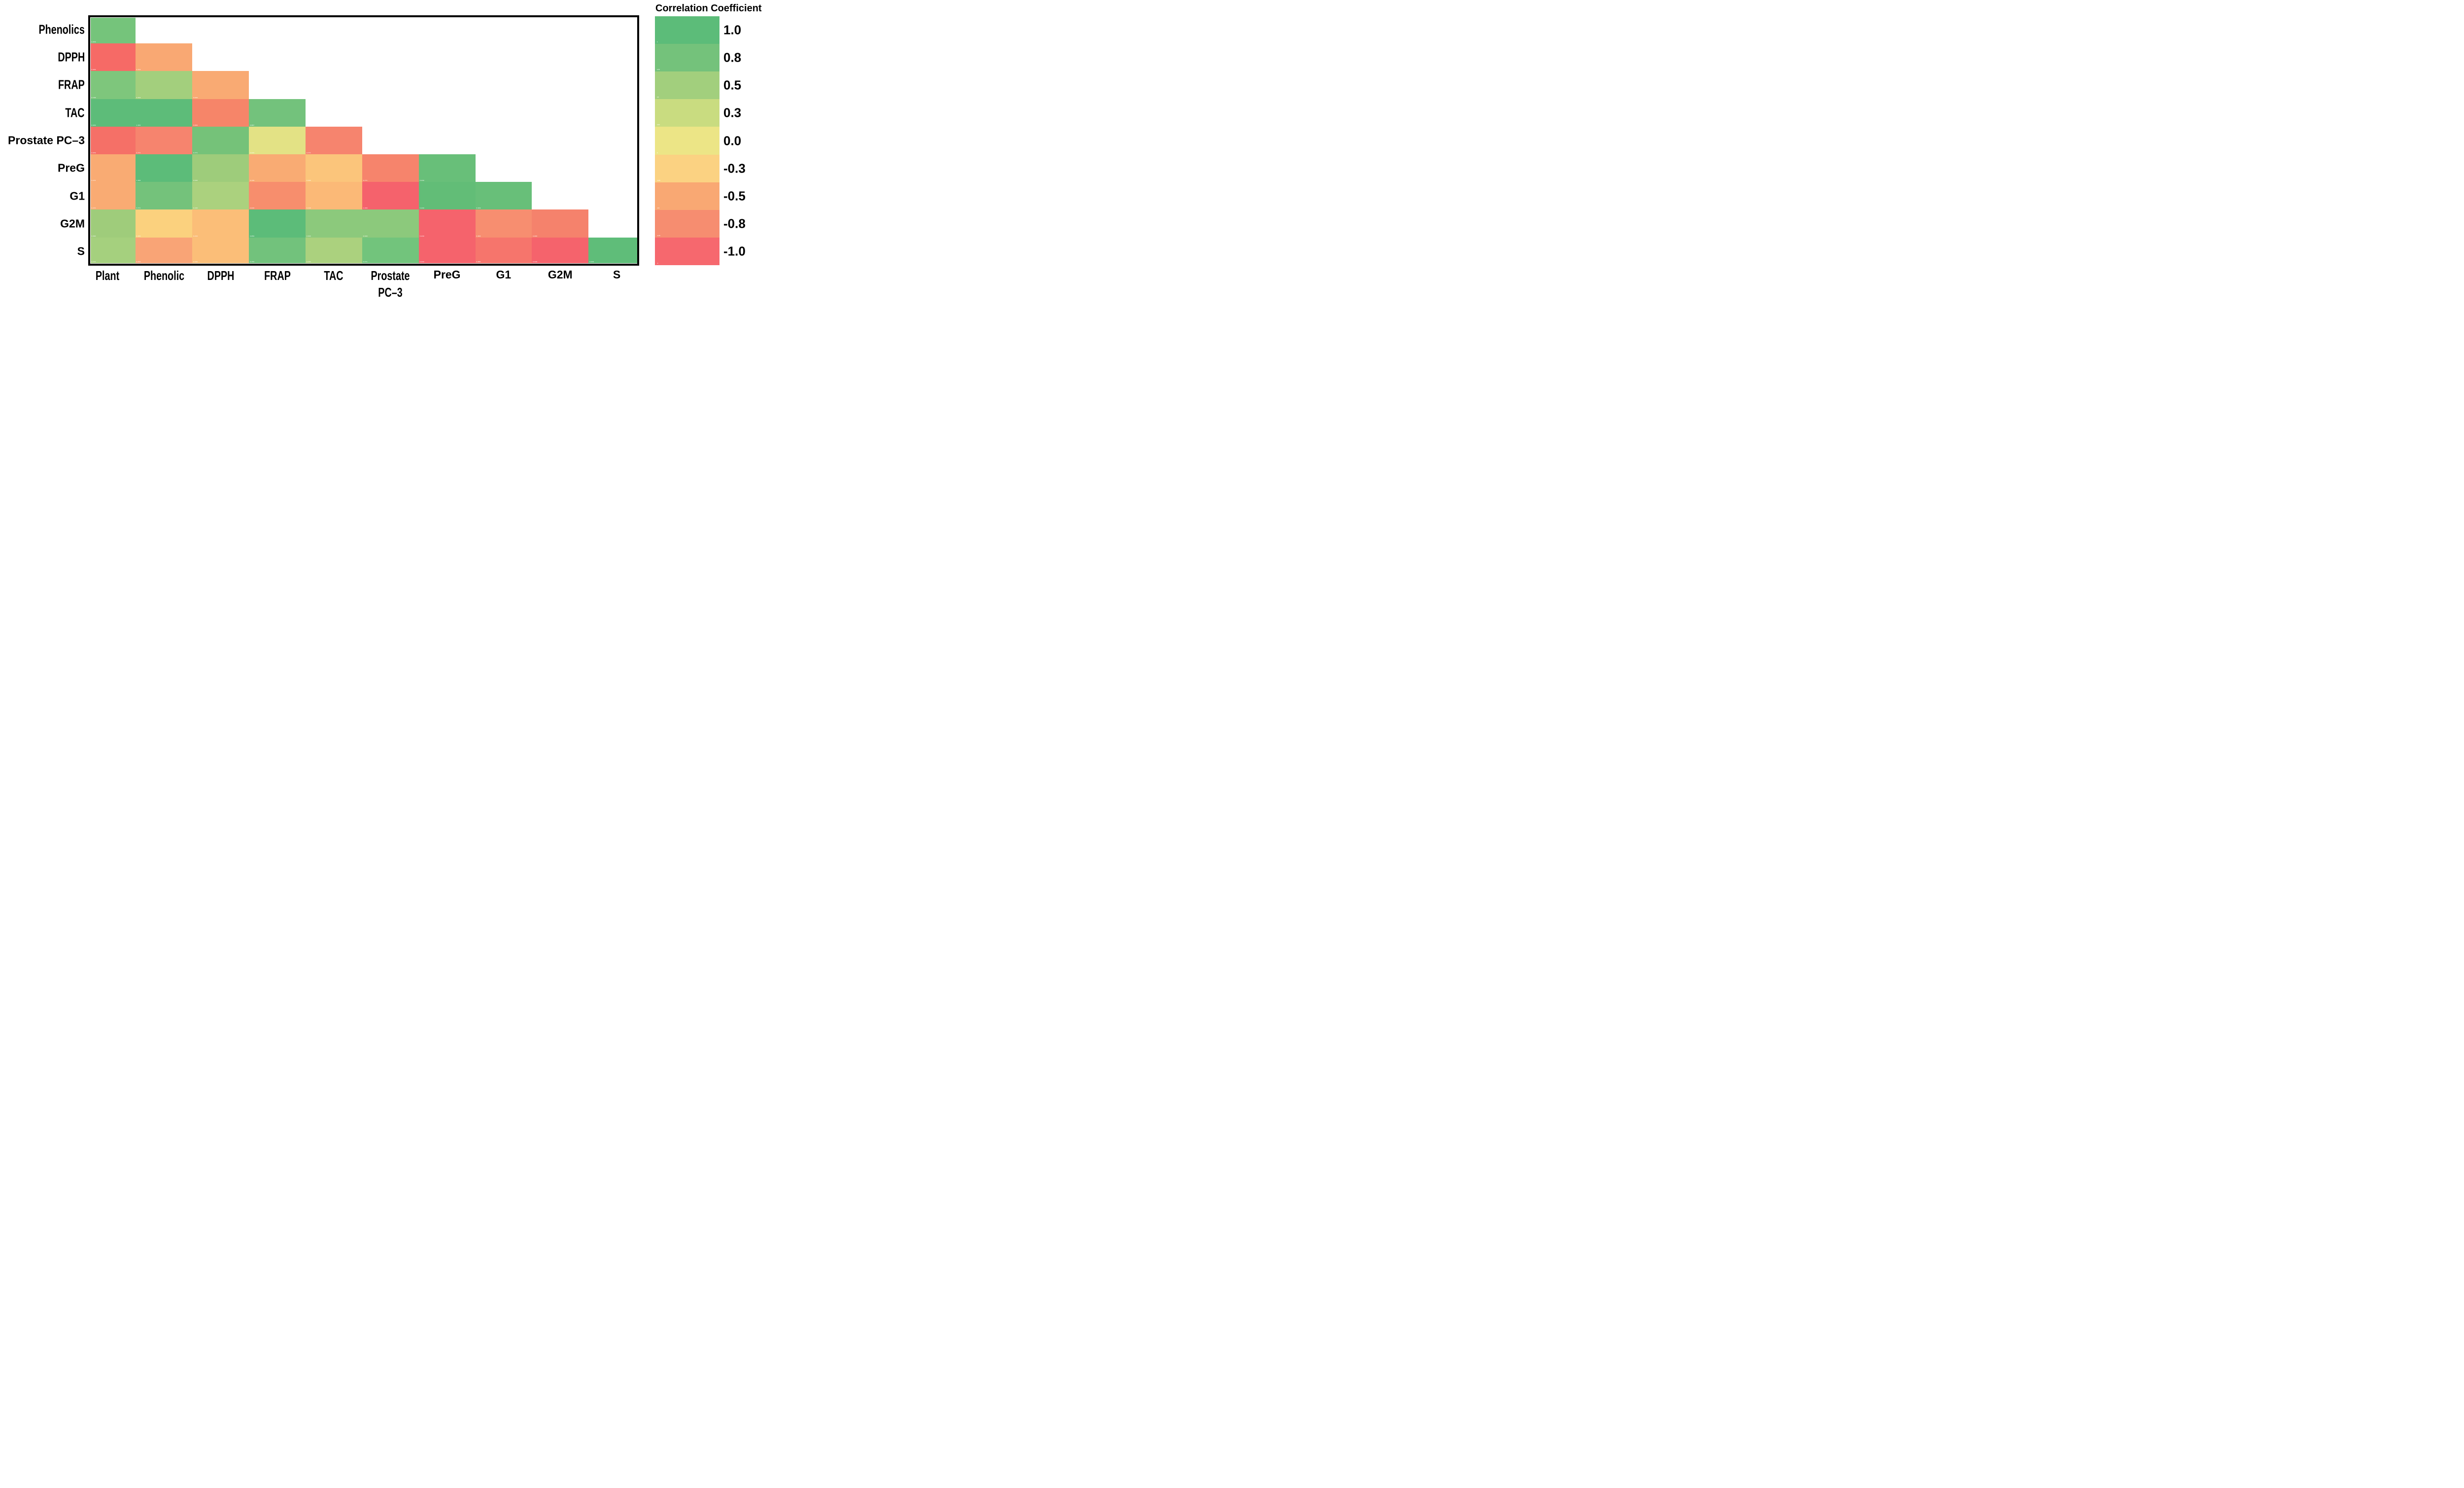  Describe the element at coordinates (658, 97) in the screenshot. I see `legend-band-inner-label: 0.5` at that location.